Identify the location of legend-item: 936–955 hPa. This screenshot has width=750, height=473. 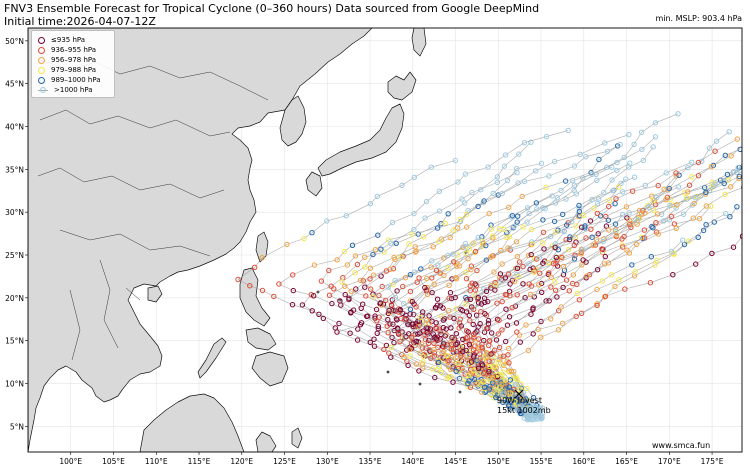
(67, 50).